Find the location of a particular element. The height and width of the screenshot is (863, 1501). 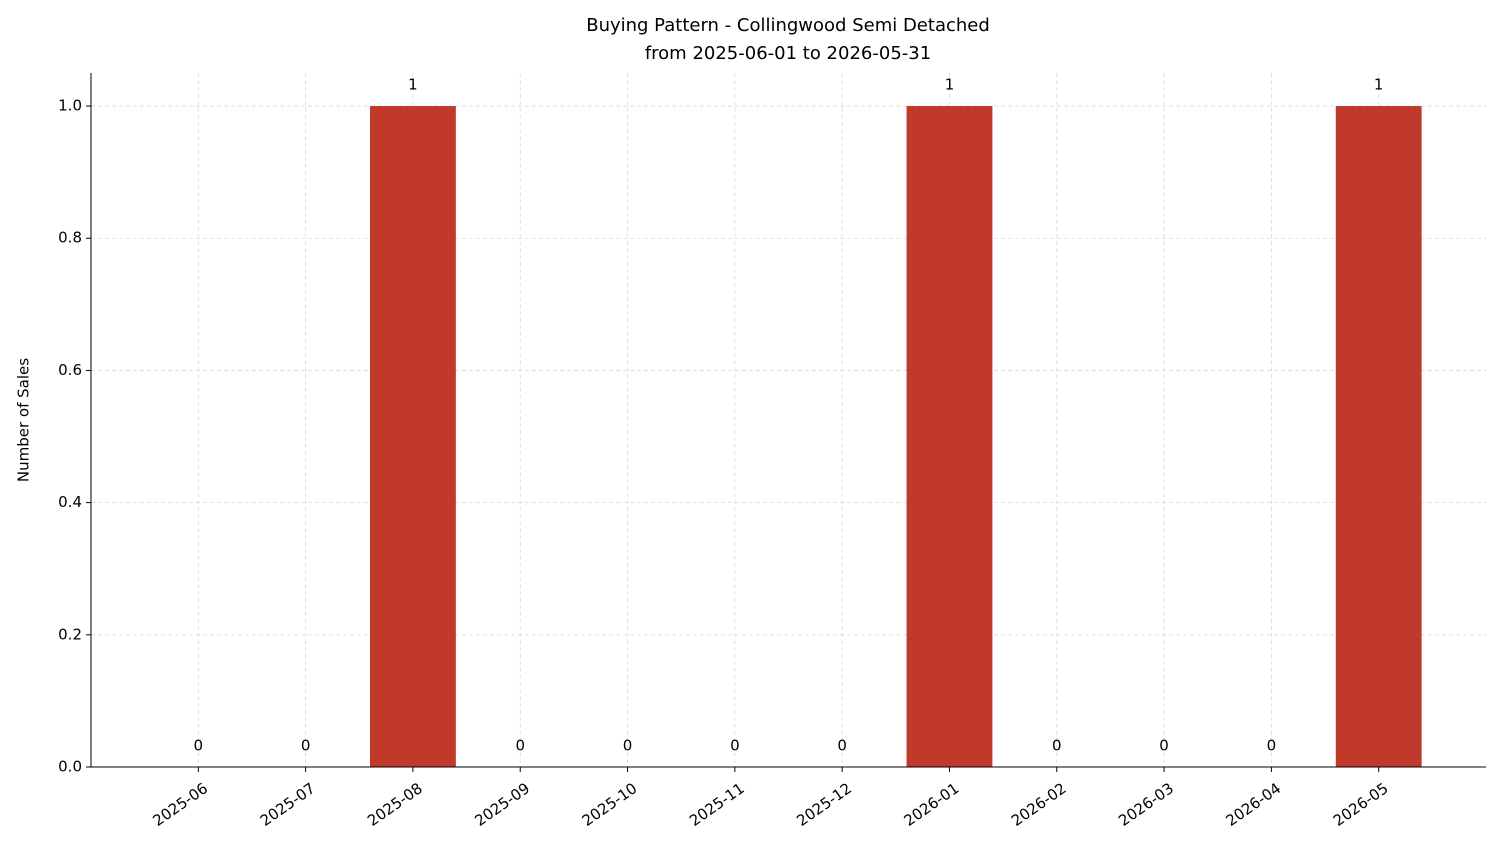

x-tick-label: 2026-03 is located at coordinates (1146, 804).